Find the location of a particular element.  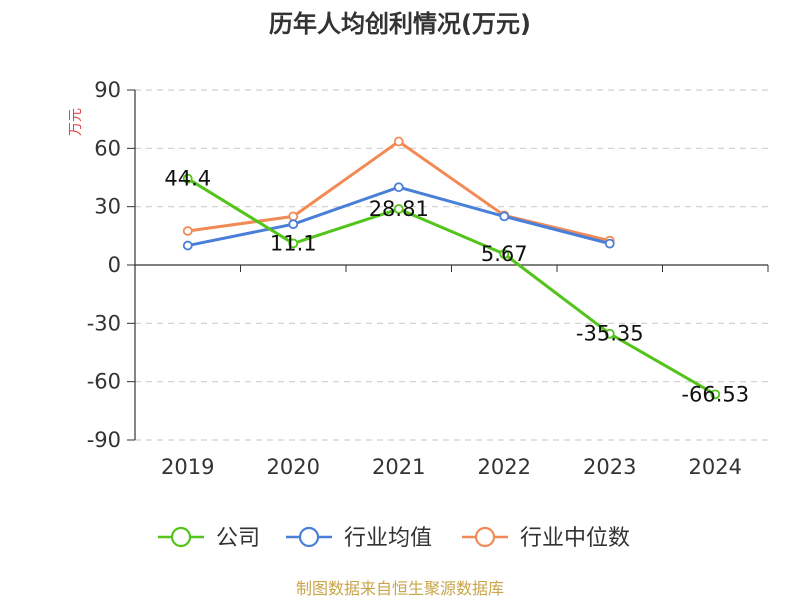

data-label: -66.53 is located at coordinates (715, 394).